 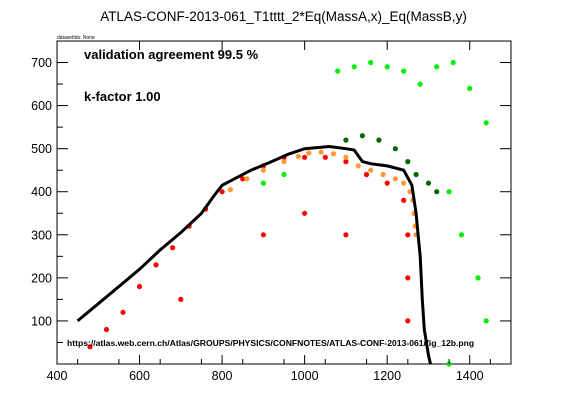 What do you see at coordinates (41, 321) in the screenshot?
I see `y-tick-label: 100` at bounding box center [41, 321].